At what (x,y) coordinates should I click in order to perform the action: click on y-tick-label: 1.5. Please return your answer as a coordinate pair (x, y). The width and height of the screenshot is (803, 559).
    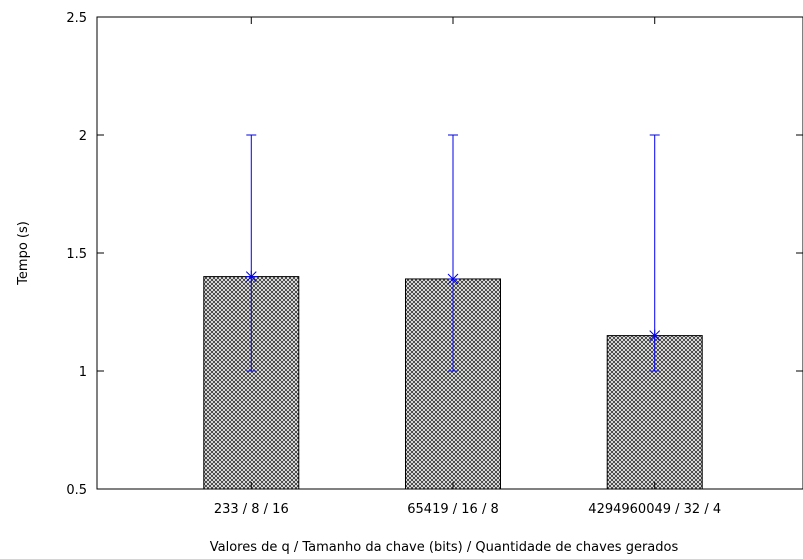
    Looking at the image, I should click on (76, 254).